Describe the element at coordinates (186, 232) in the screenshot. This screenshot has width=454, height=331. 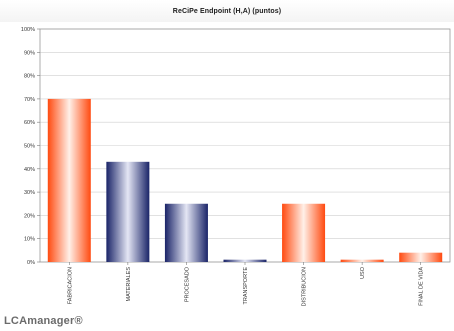
I see `bar-procesado` at that location.